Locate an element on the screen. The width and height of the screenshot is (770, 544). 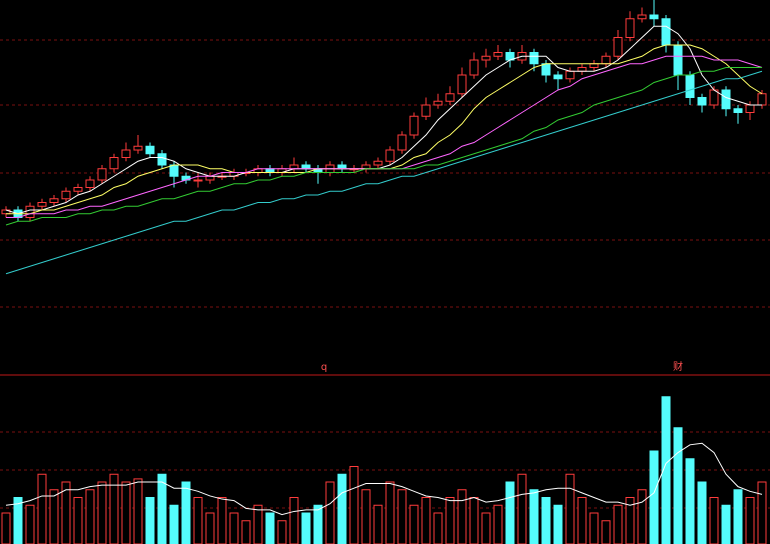
annotation: 财 is located at coordinates (678, 366).